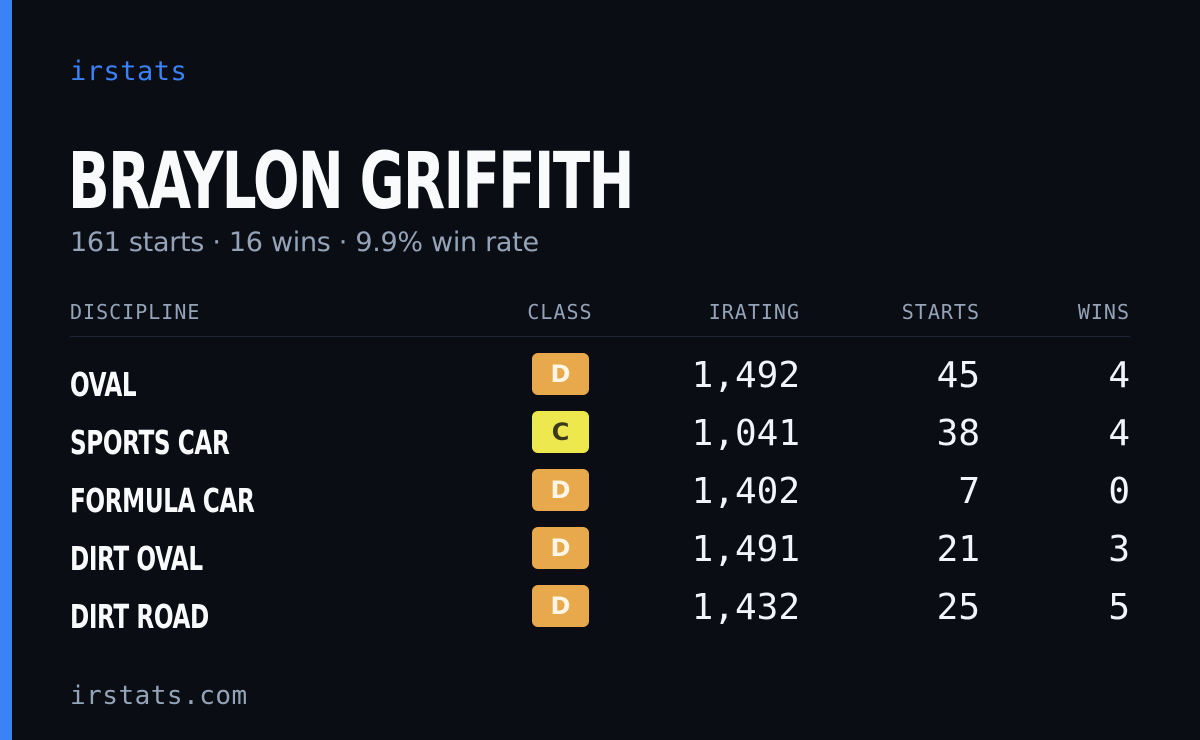  Describe the element at coordinates (139, 616) in the screenshot. I see `discipline-name: DIRT ROAD` at that location.